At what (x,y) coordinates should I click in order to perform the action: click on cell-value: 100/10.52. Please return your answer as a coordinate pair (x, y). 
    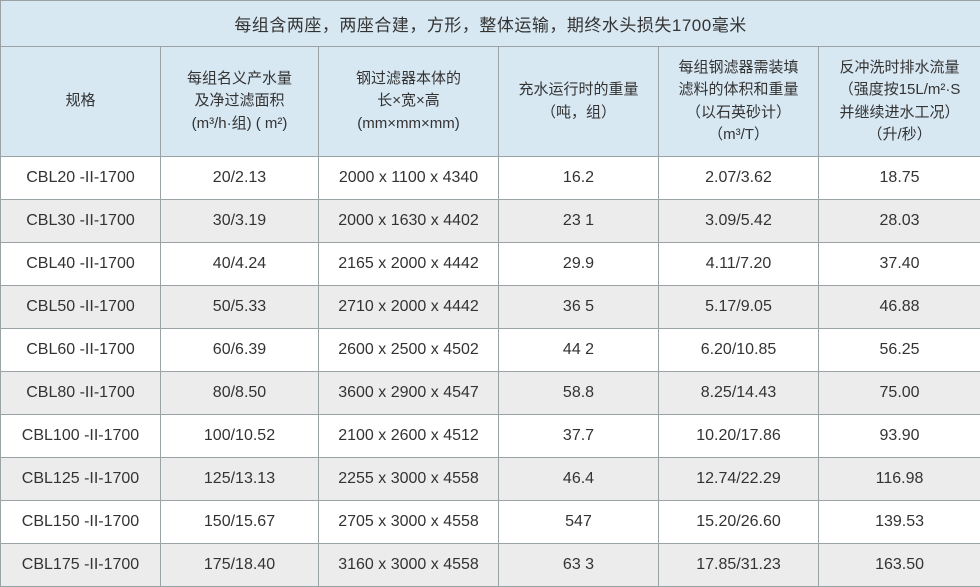
    Looking at the image, I should click on (239, 436).